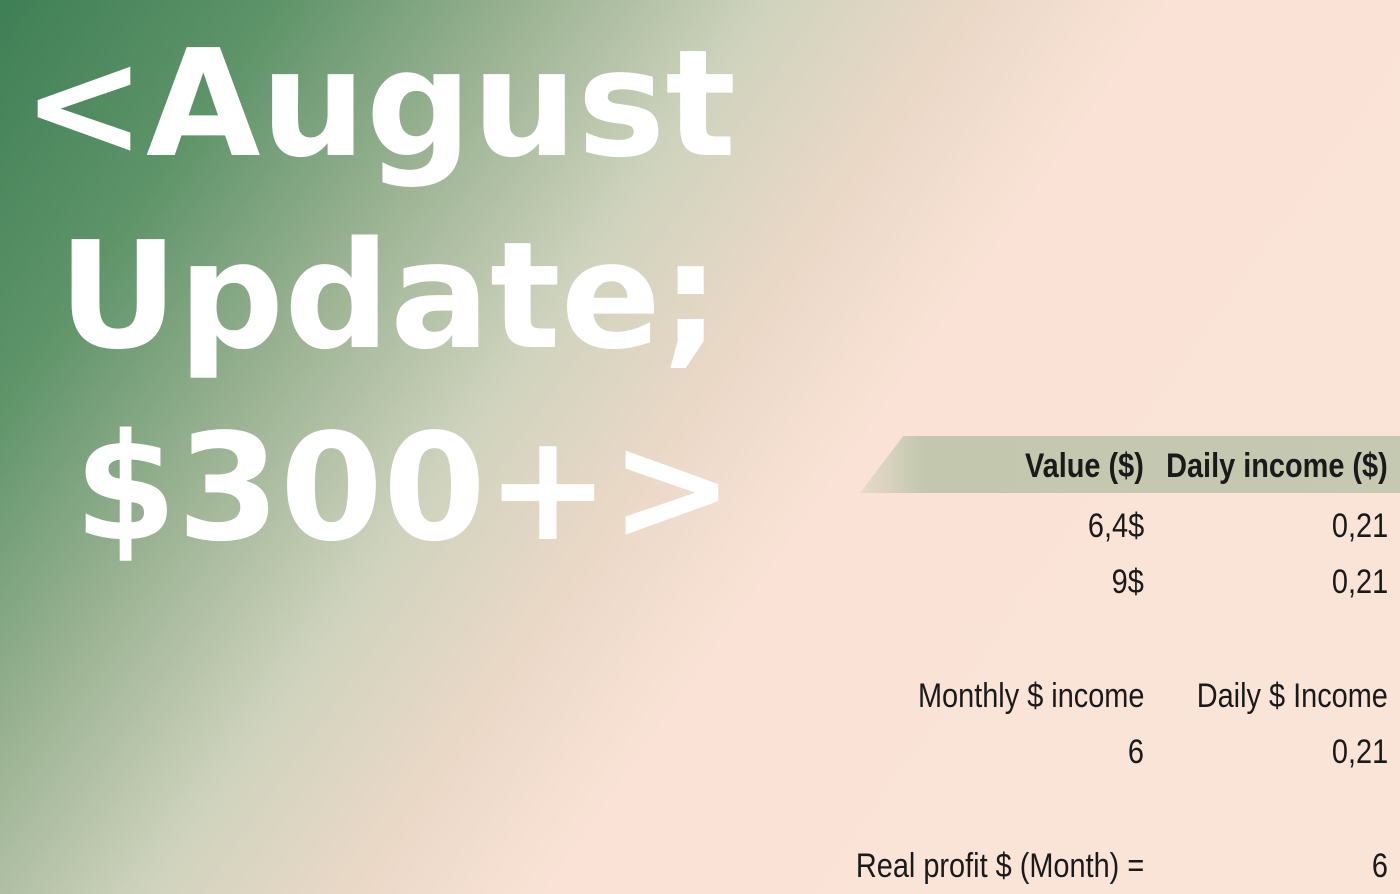 This screenshot has width=1400, height=894. What do you see at coordinates (1359, 752) in the screenshot?
I see `summary-daily-value: 0,21` at bounding box center [1359, 752].